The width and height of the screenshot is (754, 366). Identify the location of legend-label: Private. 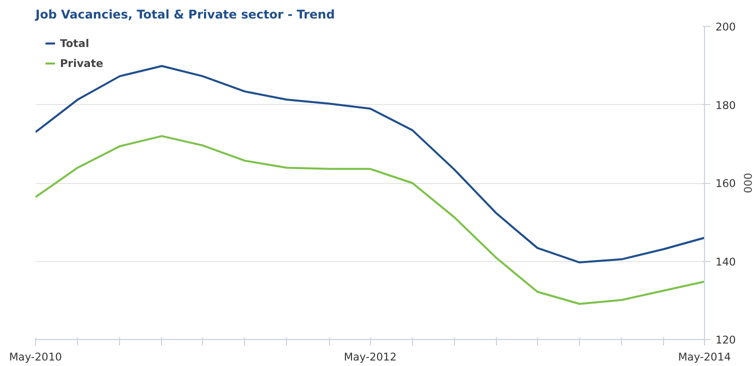
(82, 63).